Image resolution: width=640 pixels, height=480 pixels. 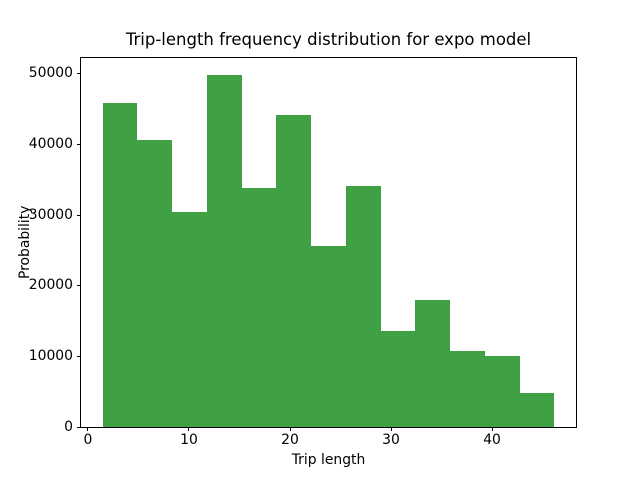 I want to click on y-tick-label: 40000, so click(x=50, y=143).